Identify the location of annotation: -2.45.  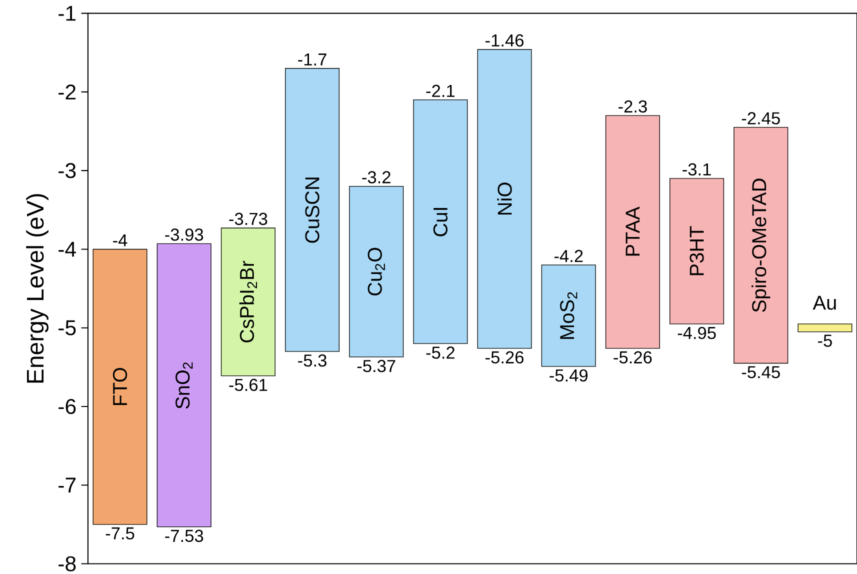
(761, 118).